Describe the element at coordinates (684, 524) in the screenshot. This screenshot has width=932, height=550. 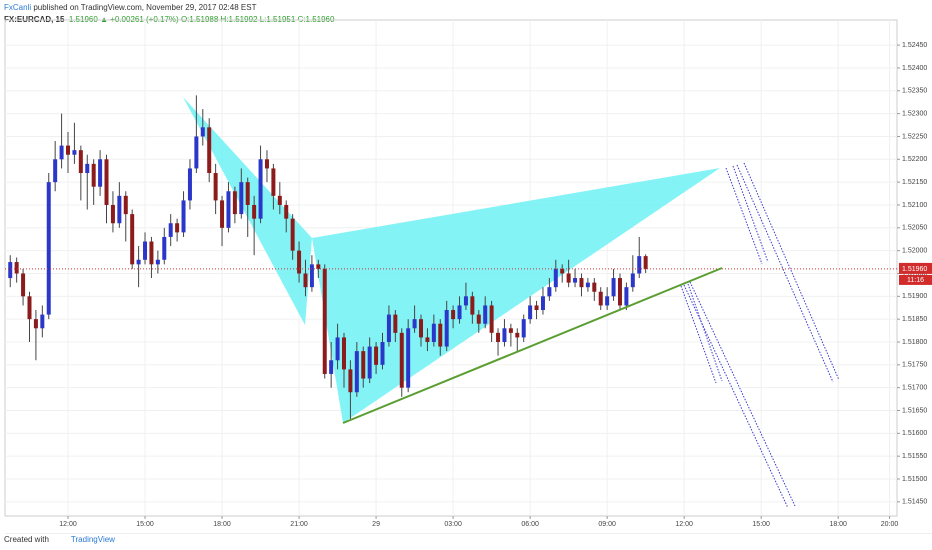
I see `x-tick-label: 12:00` at that location.